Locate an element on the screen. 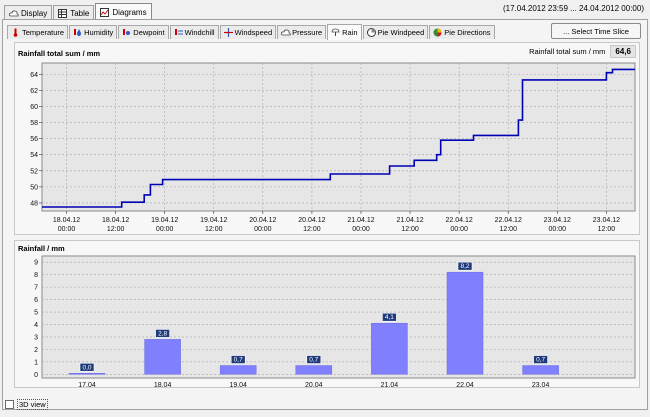 The width and height of the screenshot is (650, 417). y-tick-label: 9 is located at coordinates (36, 263).